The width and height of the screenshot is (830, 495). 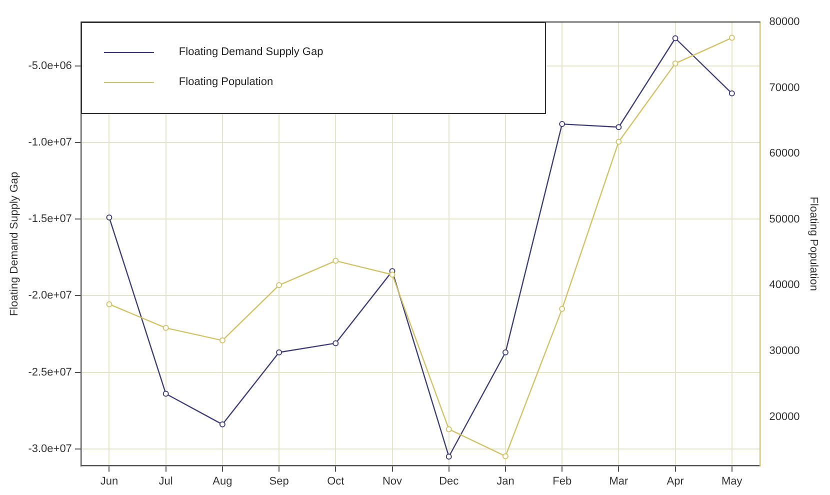 I want to click on x-tick-label: May, so click(x=732, y=481).